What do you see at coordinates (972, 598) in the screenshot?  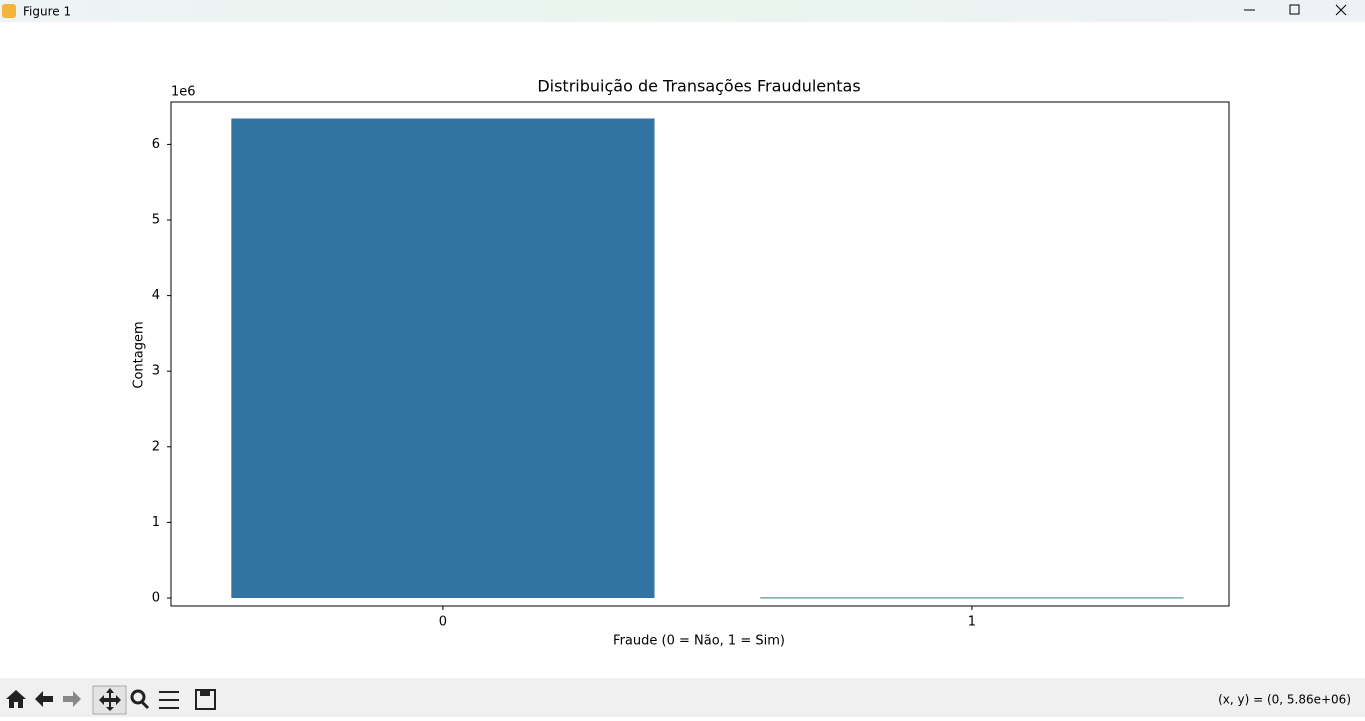 I see `bar` at bounding box center [972, 598].